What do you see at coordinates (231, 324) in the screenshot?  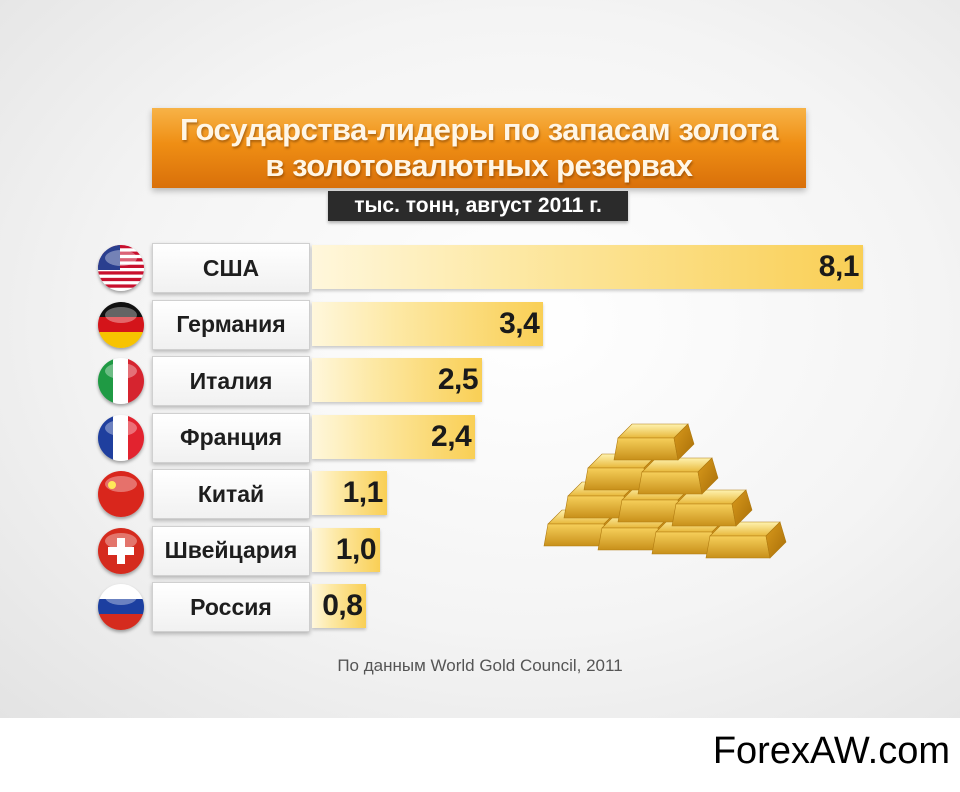 I see `category-label: Германия` at bounding box center [231, 324].